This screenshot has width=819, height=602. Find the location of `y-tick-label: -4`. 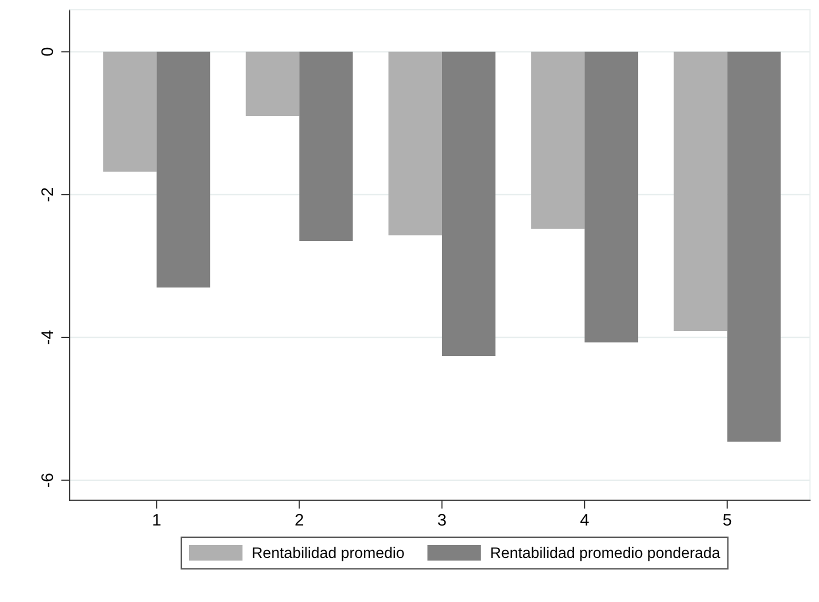

y-tick-label: -4 is located at coordinates (47, 337).